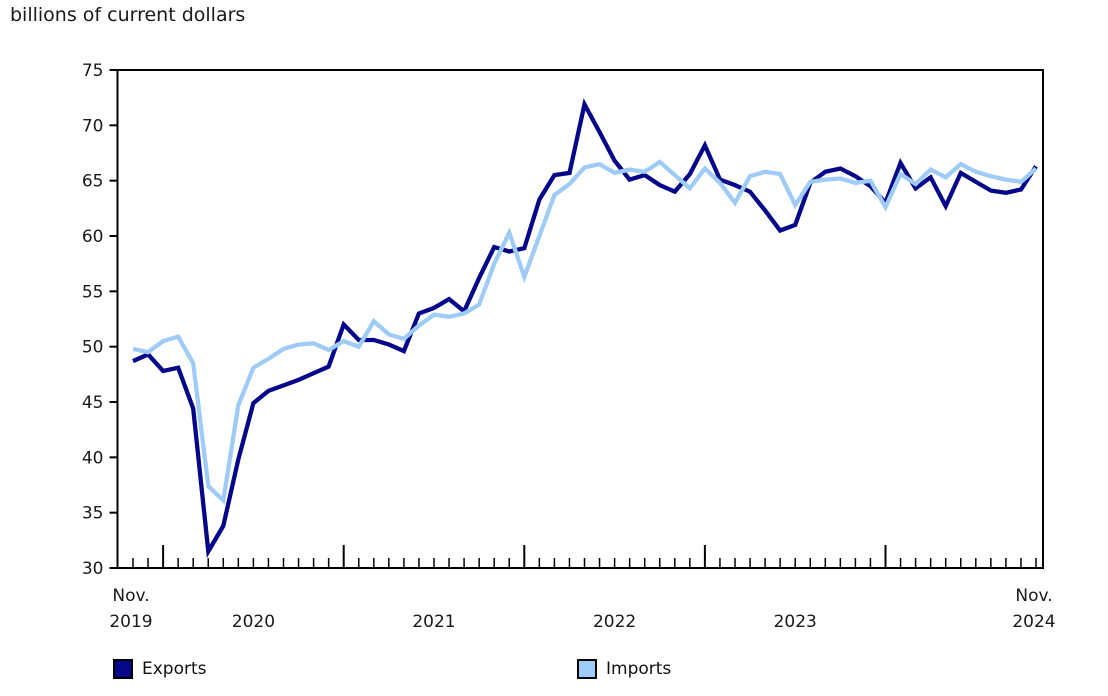 Image resolution: width=1108 pixels, height=696 pixels. Describe the element at coordinates (93, 348) in the screenshot. I see `y-tick-label: 50` at that location.